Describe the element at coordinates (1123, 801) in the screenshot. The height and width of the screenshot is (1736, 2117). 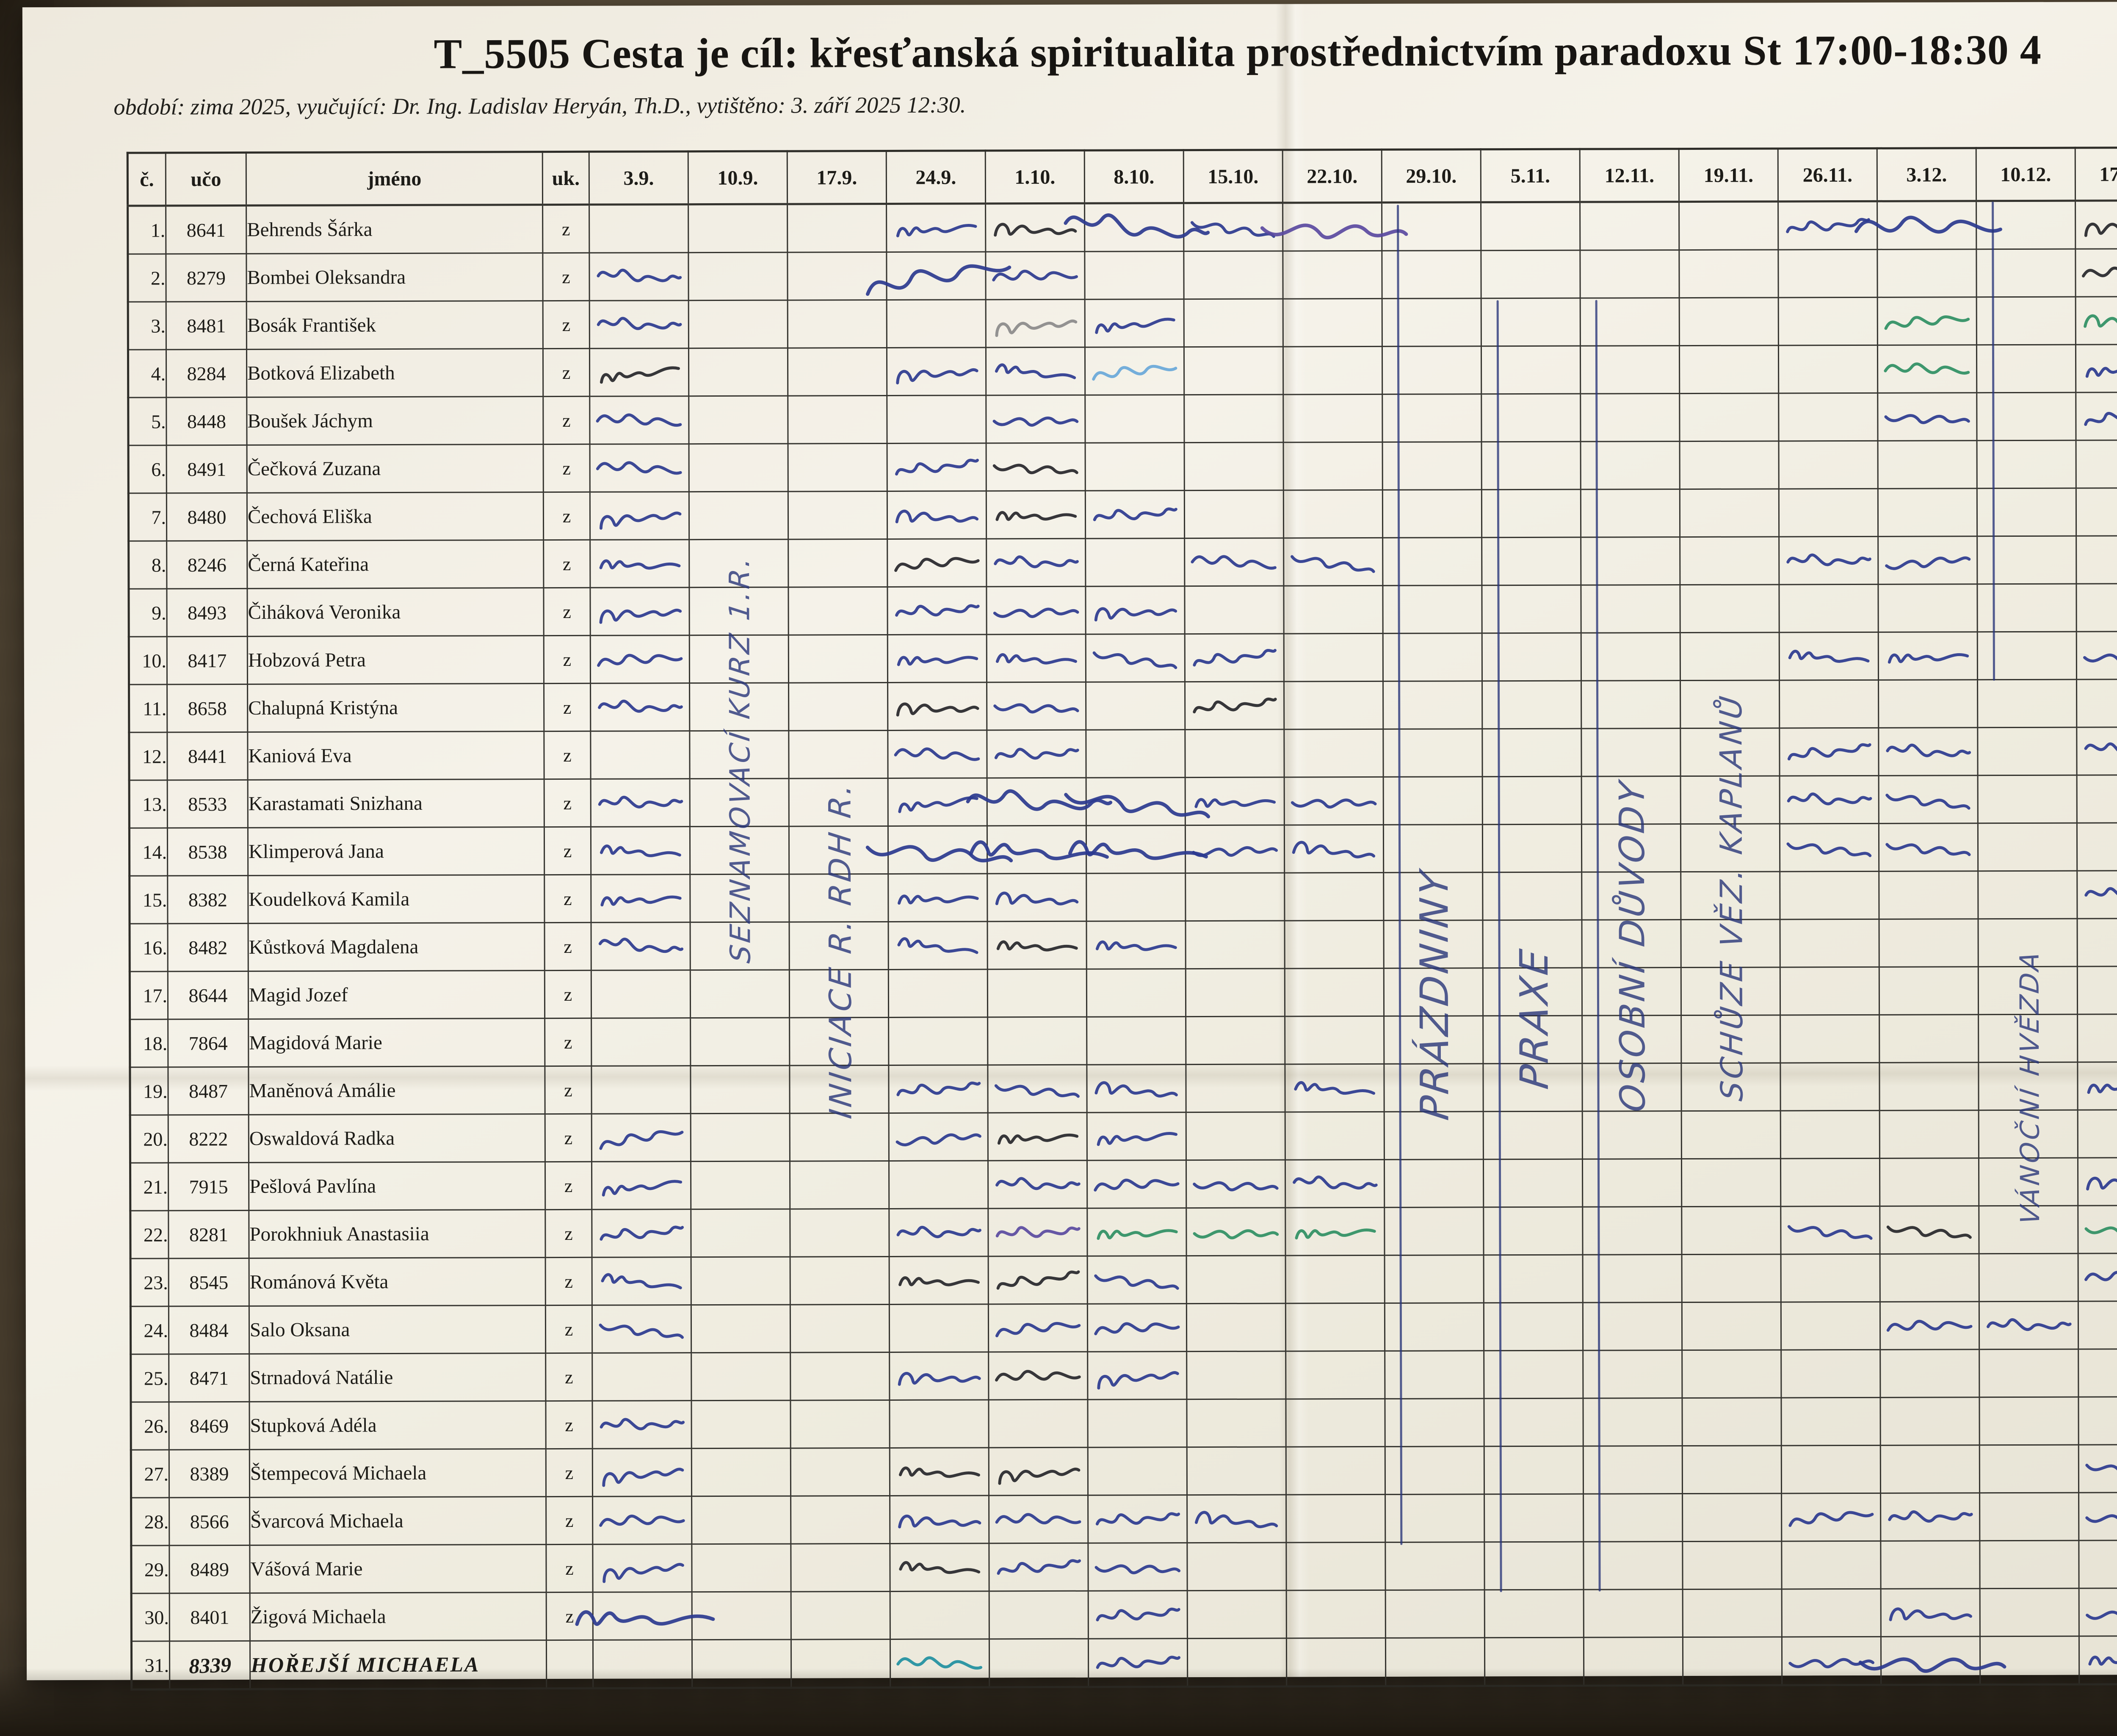
I see `student-row: 13. 8533 Karastamati Snizhana z` at that location.